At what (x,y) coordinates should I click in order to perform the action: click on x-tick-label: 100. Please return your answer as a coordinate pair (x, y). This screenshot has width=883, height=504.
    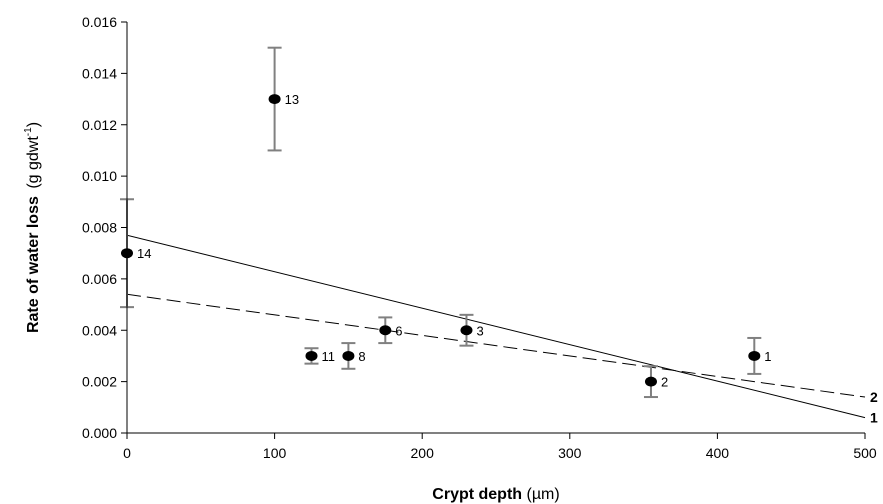
    Looking at the image, I should click on (275, 453).